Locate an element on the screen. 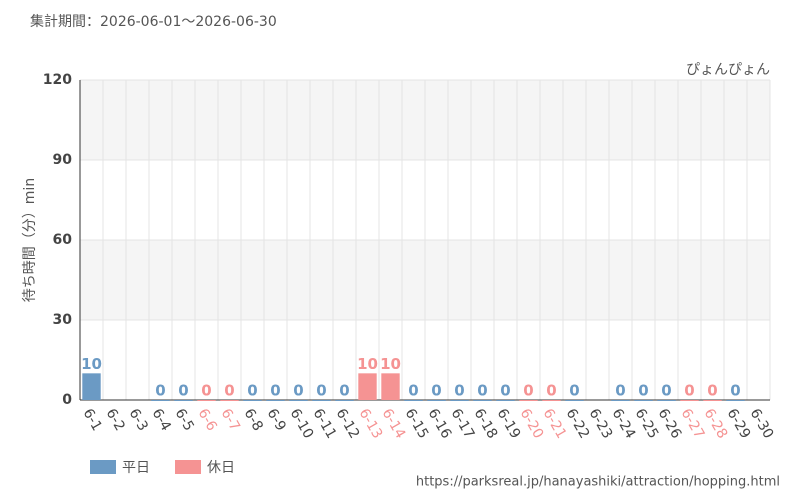 This screenshot has height=500, width=800. x-tick-label: 6-1 is located at coordinates (92, 420).